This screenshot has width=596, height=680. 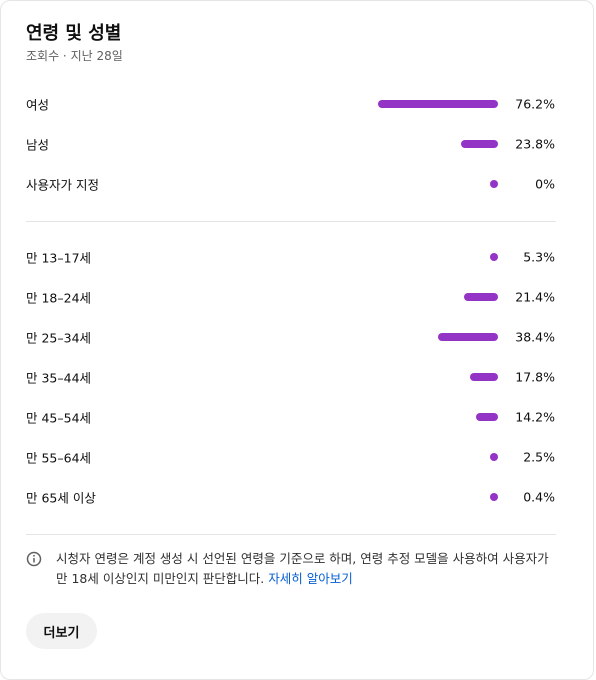 What do you see at coordinates (545, 184) in the screenshot?
I see `row-percent: 0%` at bounding box center [545, 184].